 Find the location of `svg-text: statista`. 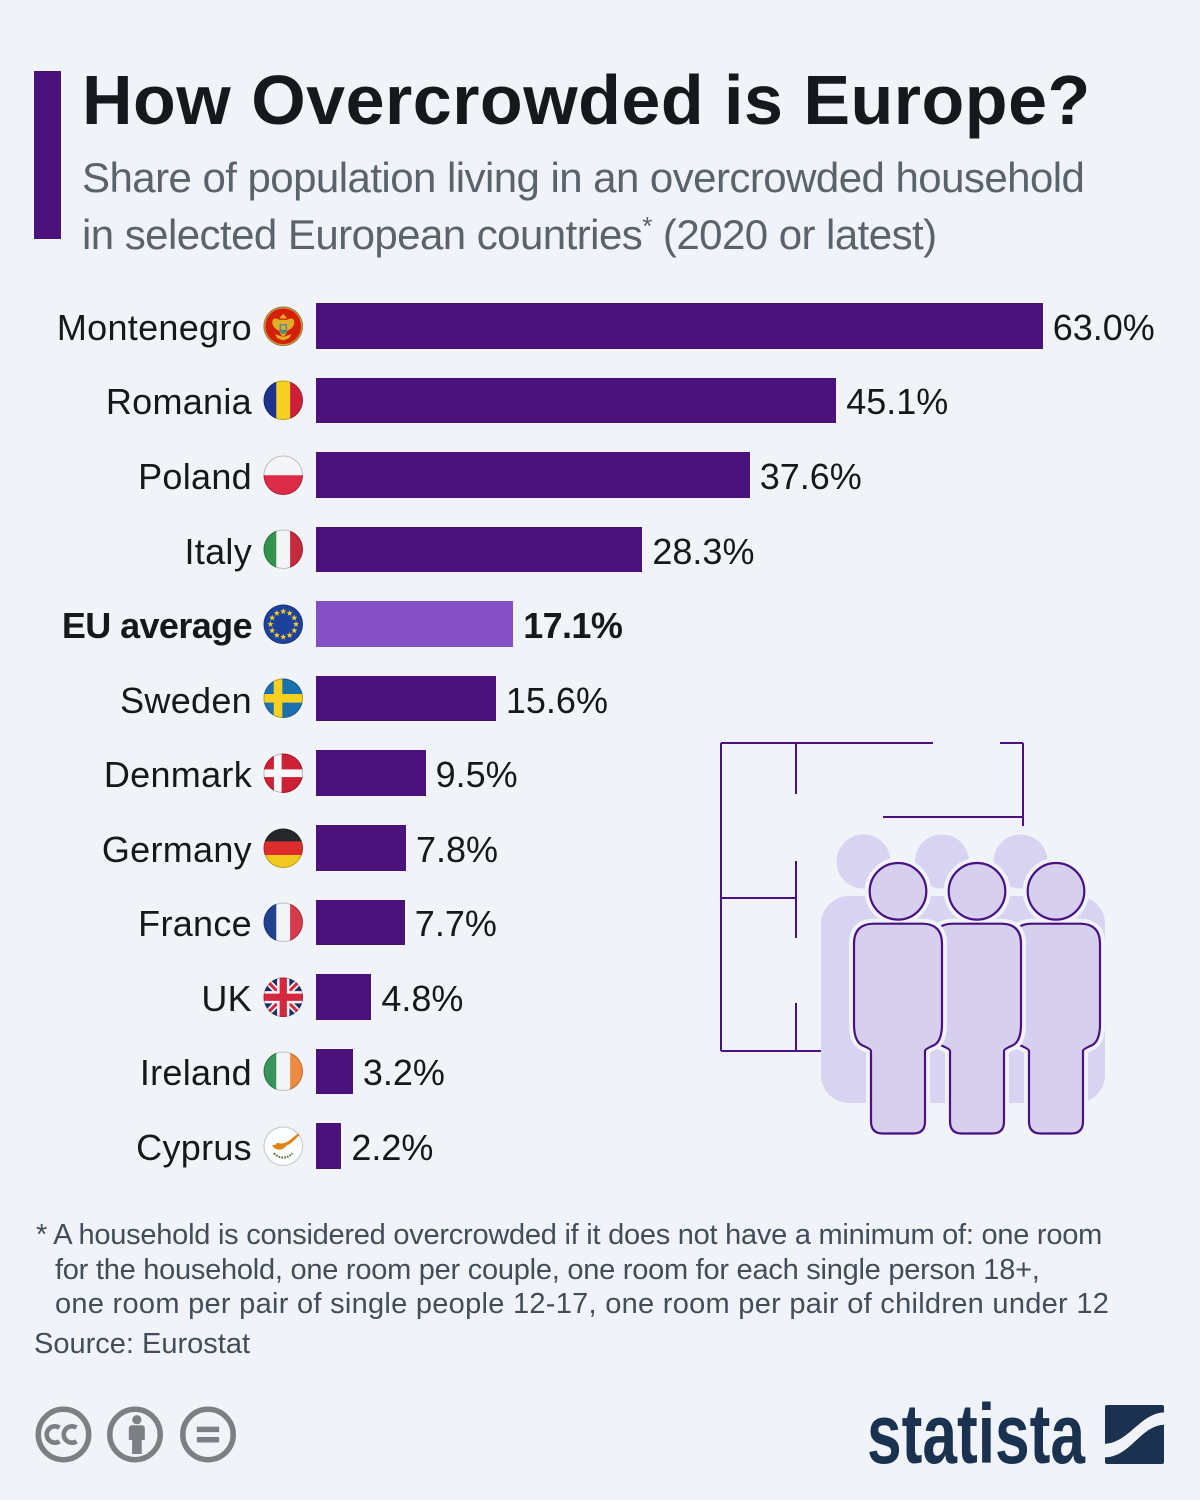

svg-text: statista is located at coordinates (976, 1435).